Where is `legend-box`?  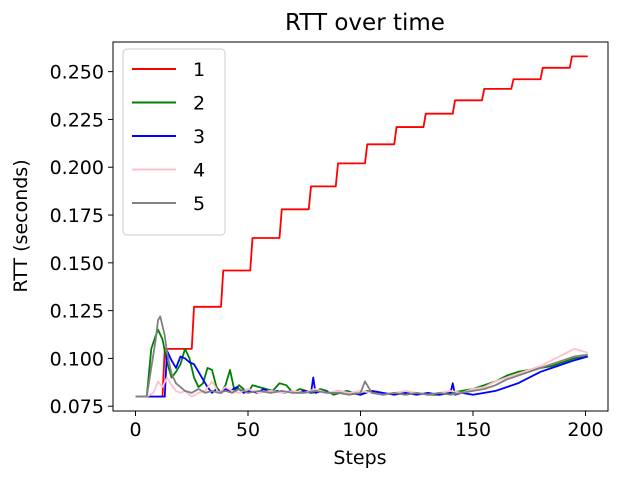
legend-box is located at coordinates (174, 142).